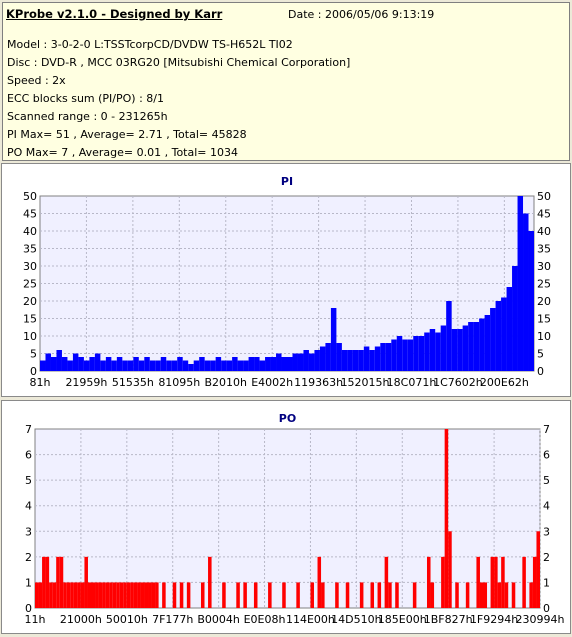 The image size is (572, 637). Describe the element at coordinates (86, 382) in the screenshot. I see `x-tick-label: 21959h` at that location.